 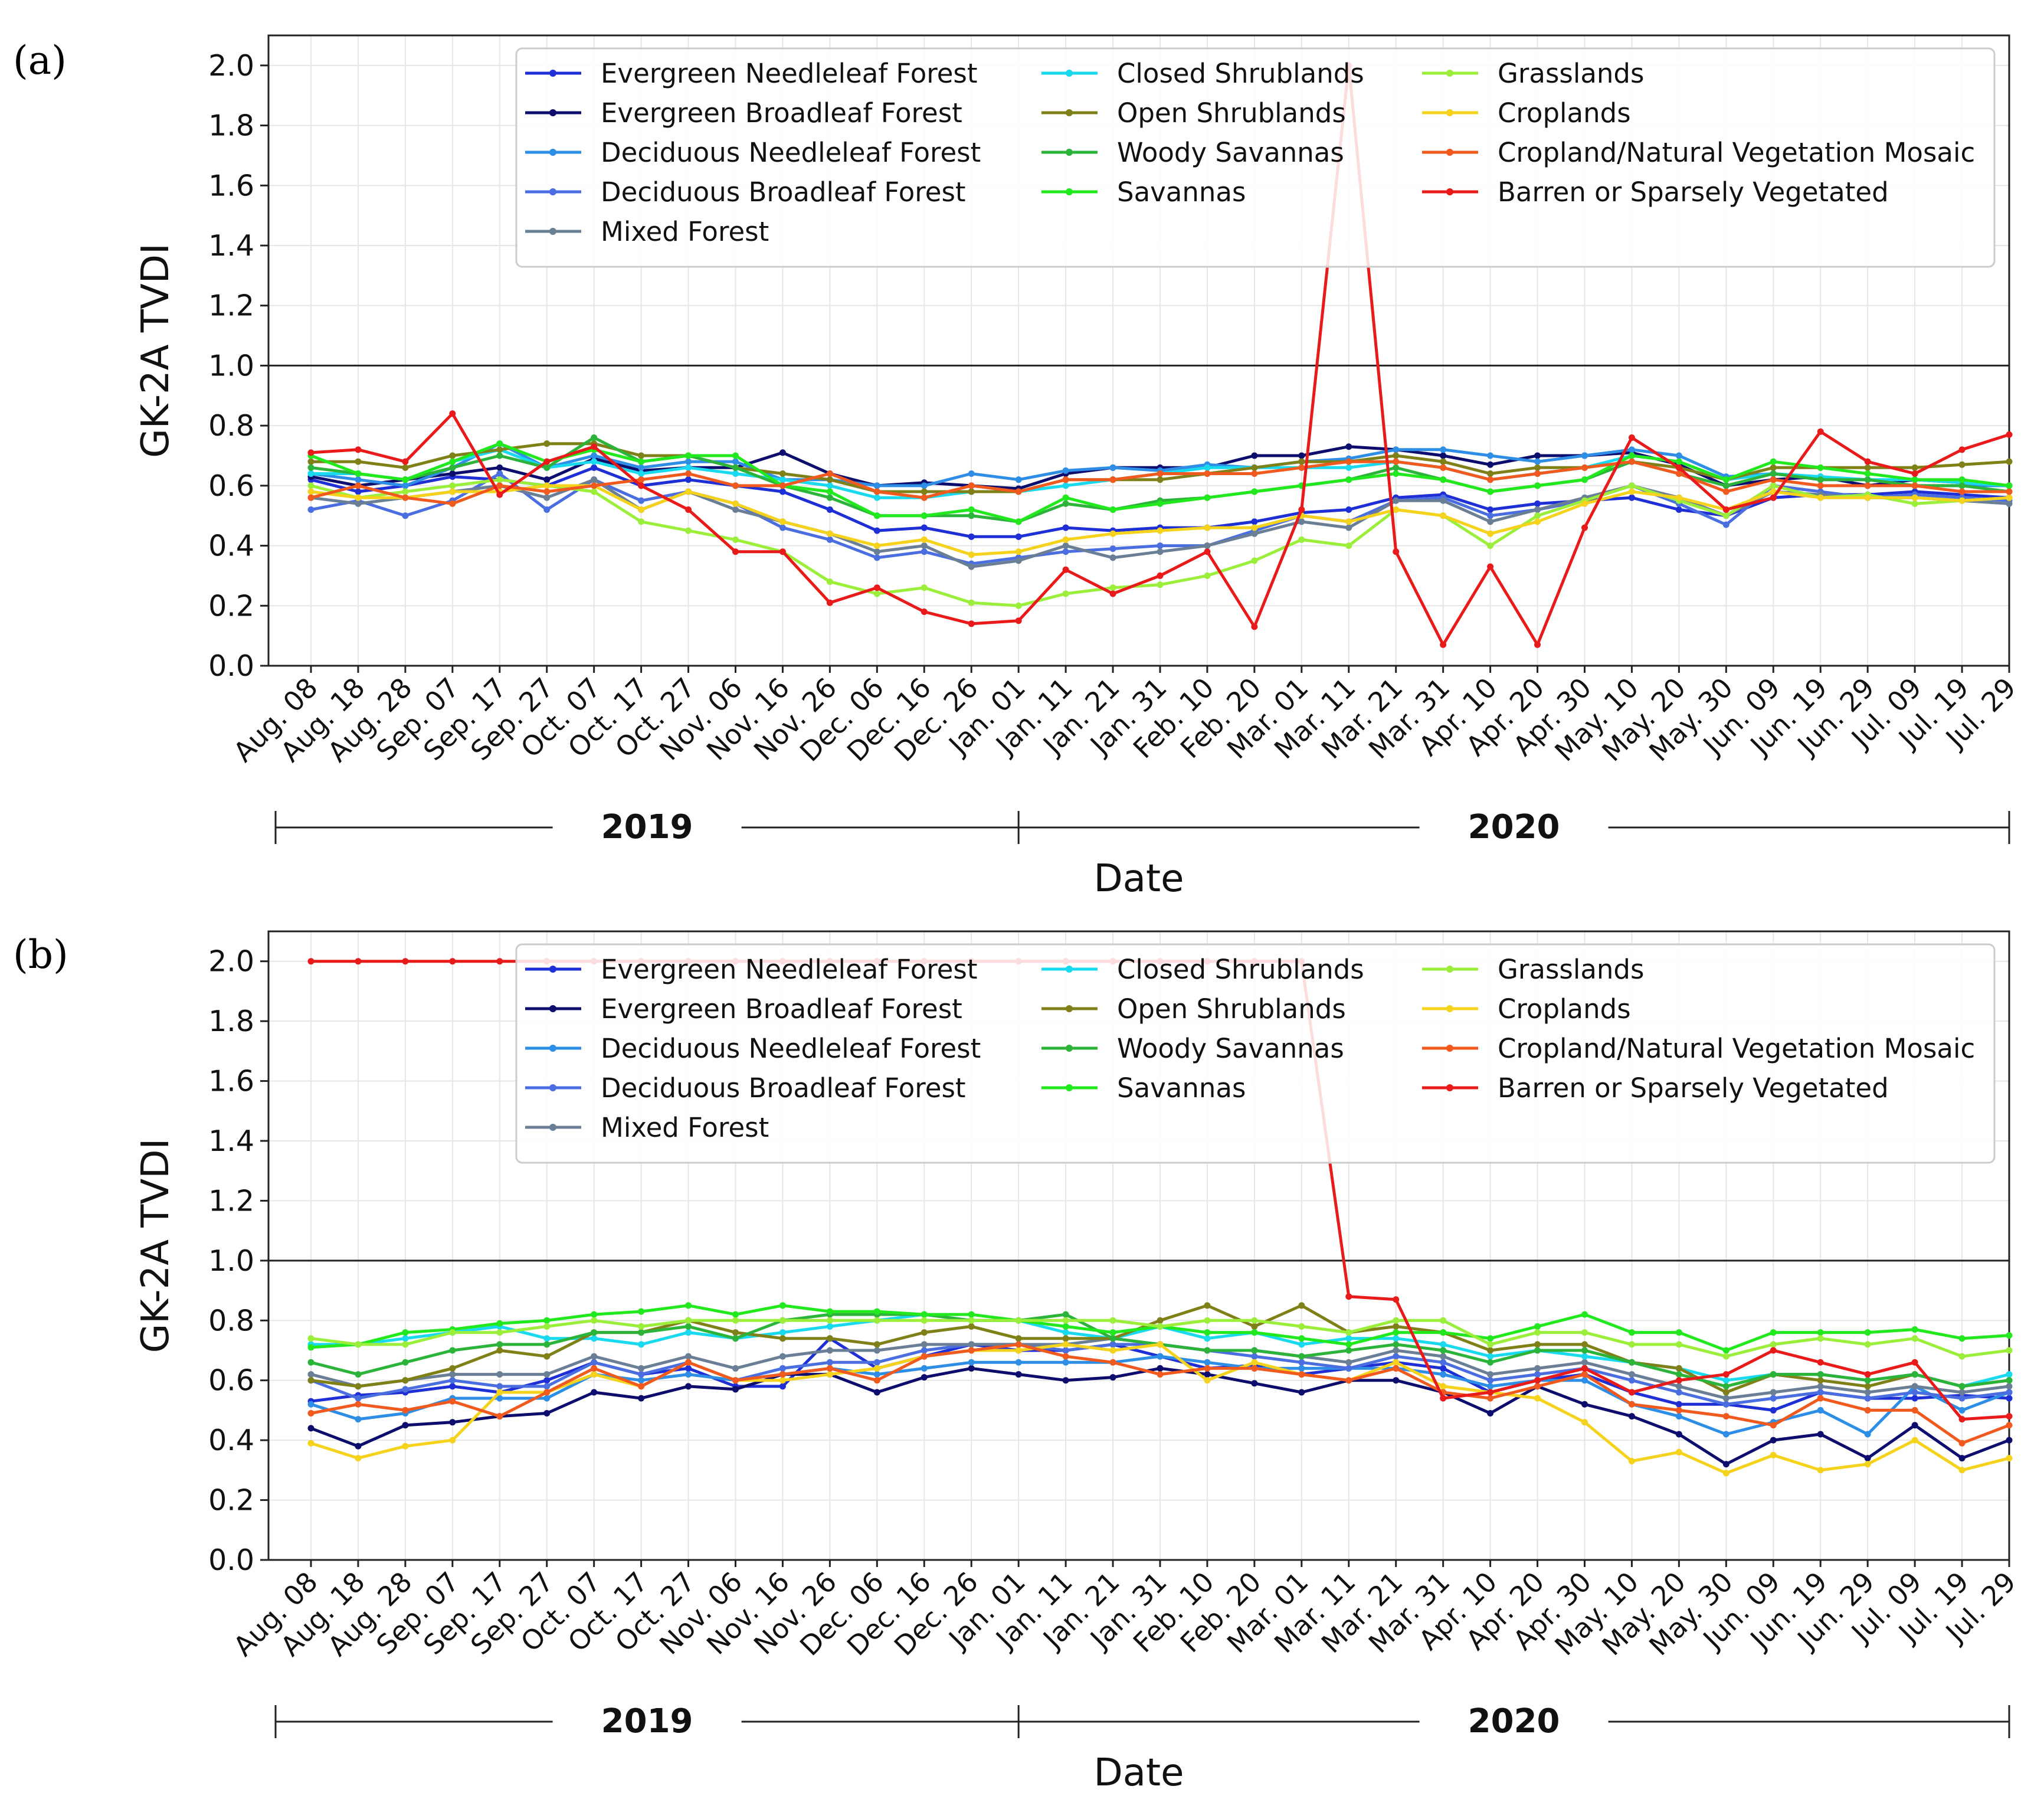 I want to click on y-tick-label: 1.8, so click(x=231, y=1021).